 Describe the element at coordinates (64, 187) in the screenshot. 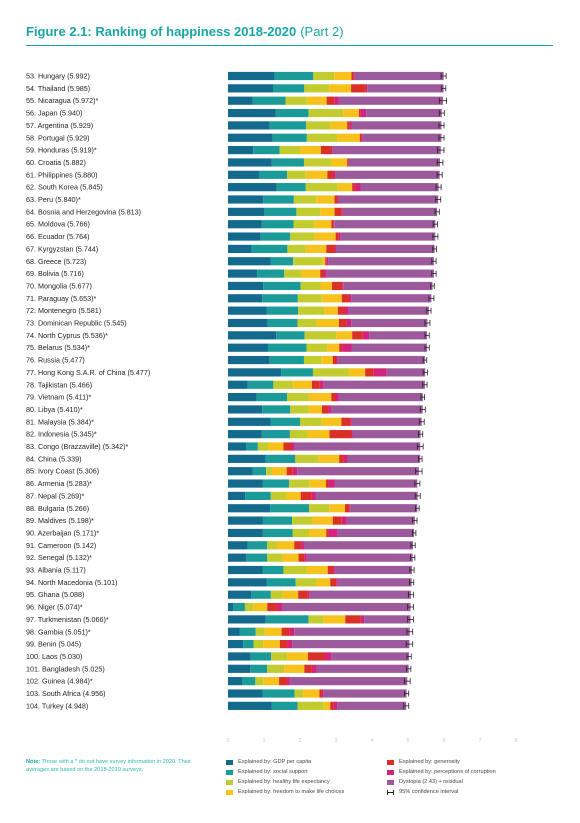

I see `country-label: 62. South Korea (5.845)` at that location.